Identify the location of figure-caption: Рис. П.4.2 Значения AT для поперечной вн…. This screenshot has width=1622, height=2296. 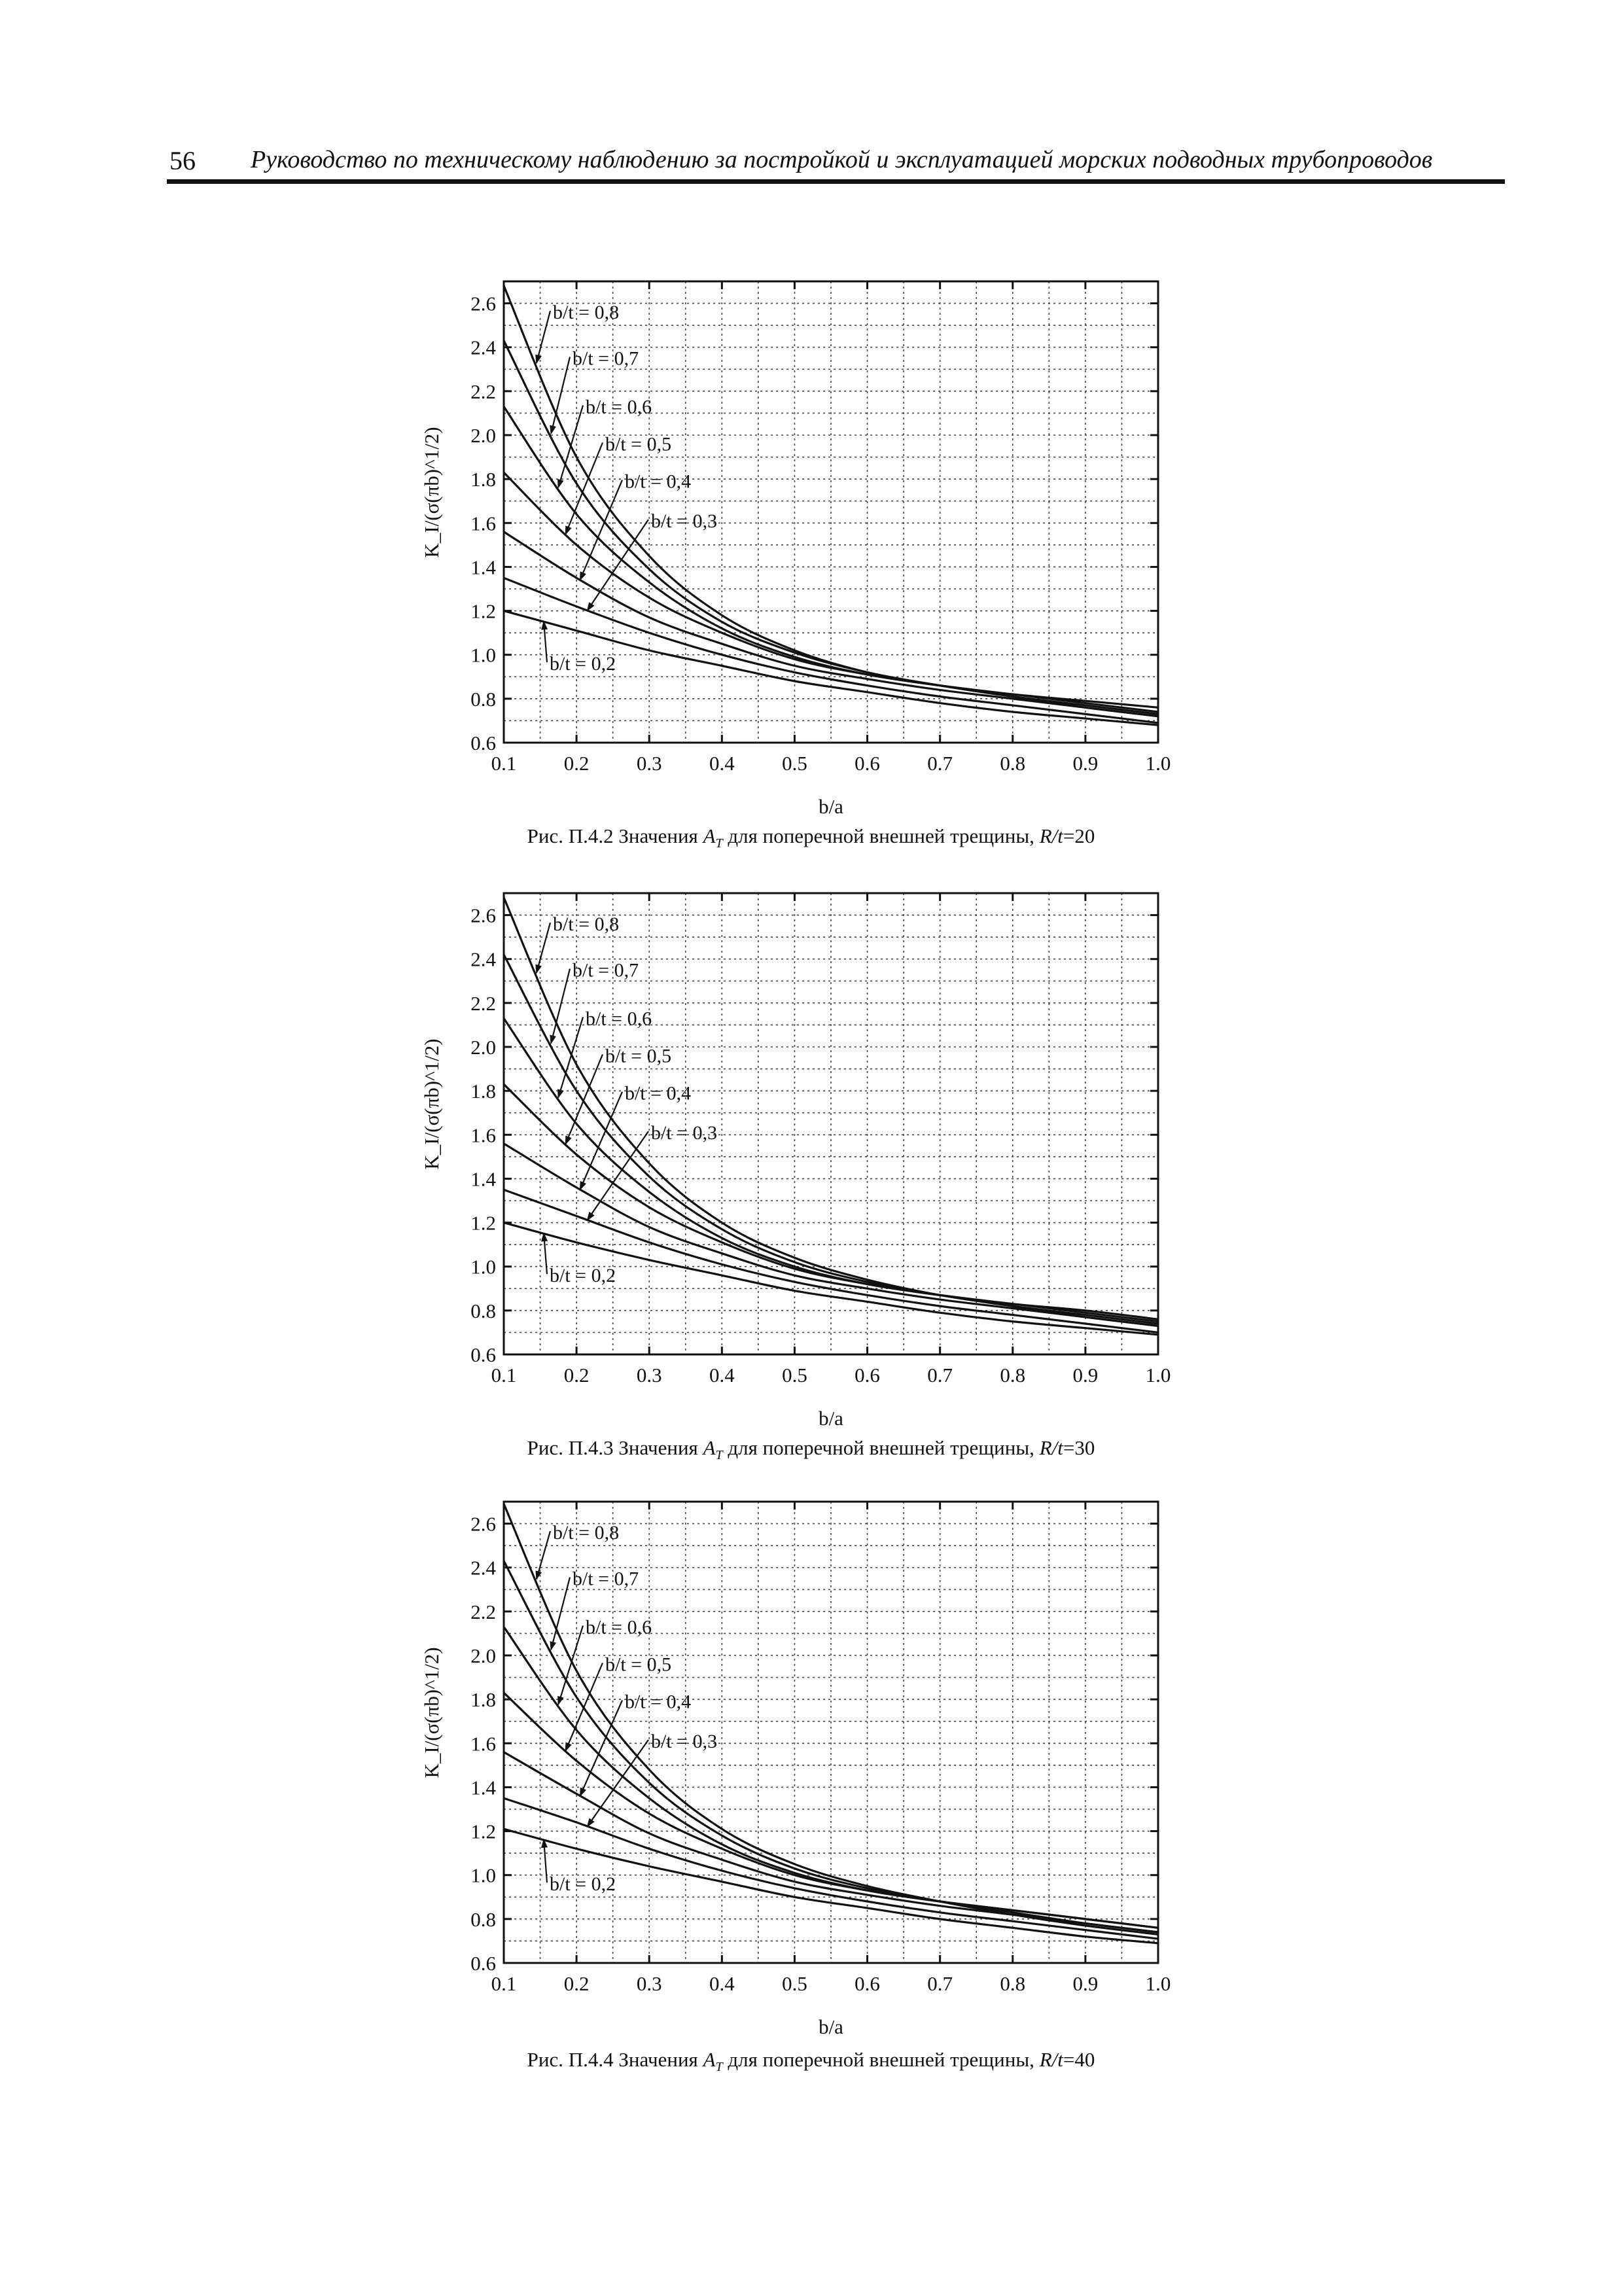
(811, 838).